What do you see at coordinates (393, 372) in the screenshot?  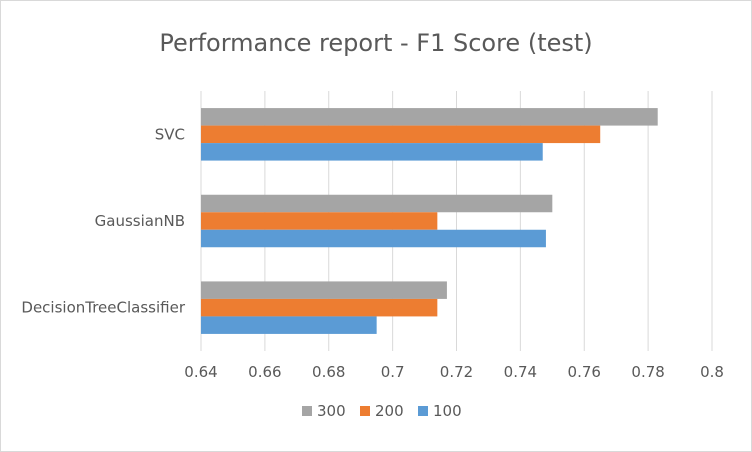 I see `x-tick-label: 0.7` at bounding box center [393, 372].